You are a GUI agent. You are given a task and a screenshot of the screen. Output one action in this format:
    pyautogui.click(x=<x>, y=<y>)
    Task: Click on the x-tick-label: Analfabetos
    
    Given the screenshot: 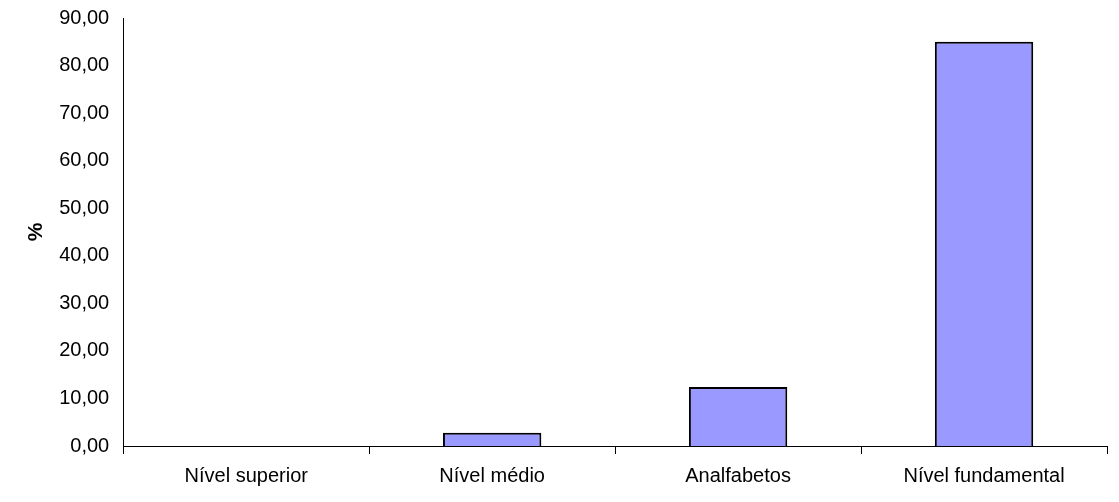 What is the action you would take?
    pyautogui.click(x=738, y=474)
    